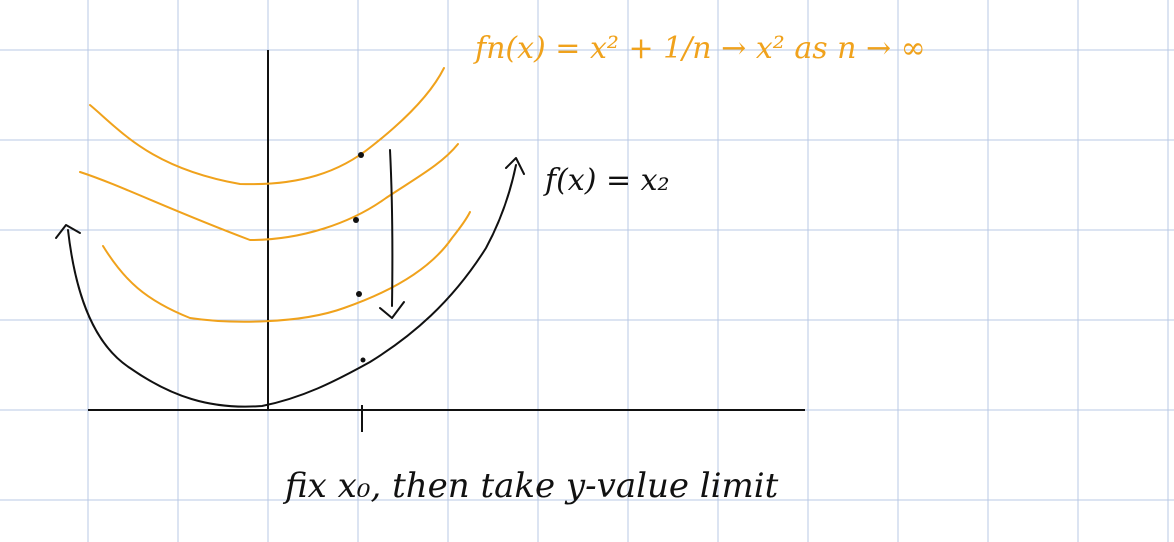 This screenshot has width=1174, height=542. What do you see at coordinates (606, 180) in the screenshot?
I see `limit-function-label: f(x) = x₂` at bounding box center [606, 180].